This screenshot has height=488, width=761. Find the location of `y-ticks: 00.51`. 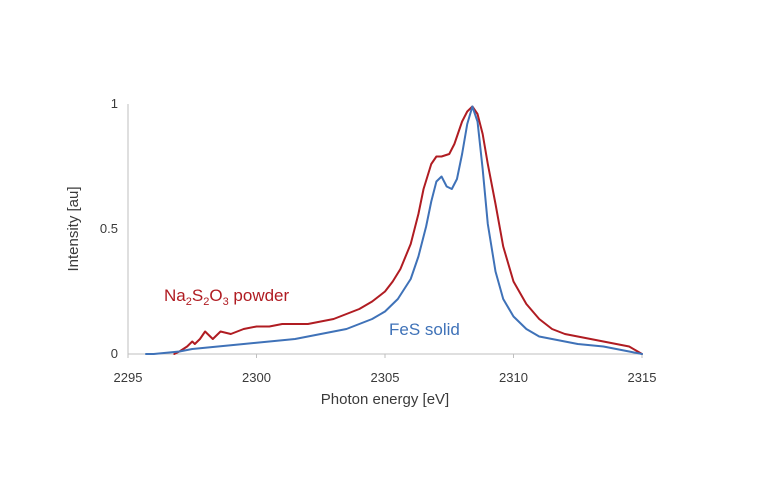

y-ticks: 00.51 is located at coordinates (109, 228).